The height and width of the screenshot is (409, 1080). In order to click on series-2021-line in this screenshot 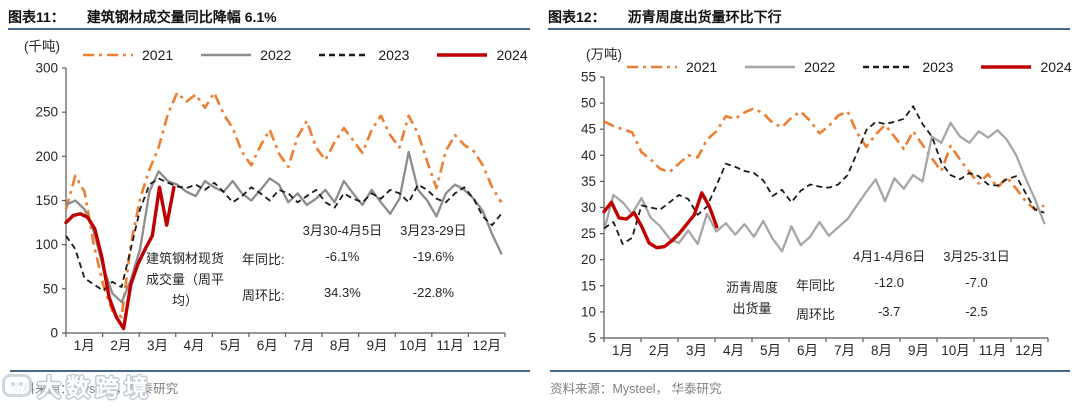, I will do `click(824, 159)`.